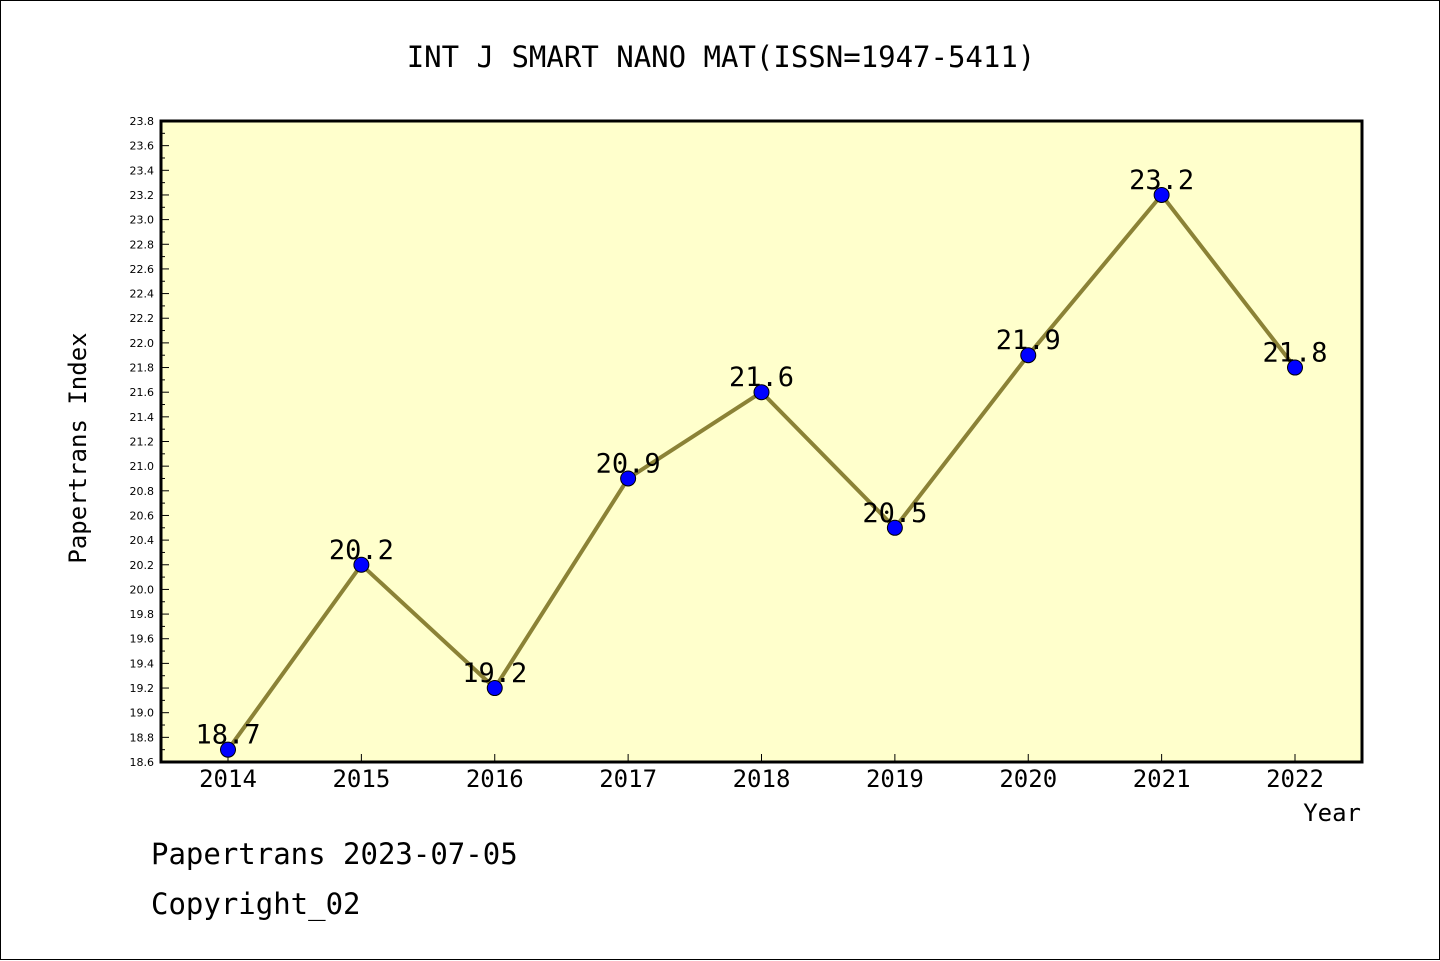 The image size is (1440, 961). What do you see at coordinates (142, 589) in the screenshot?
I see `y-tick-label: 20.0` at bounding box center [142, 589].